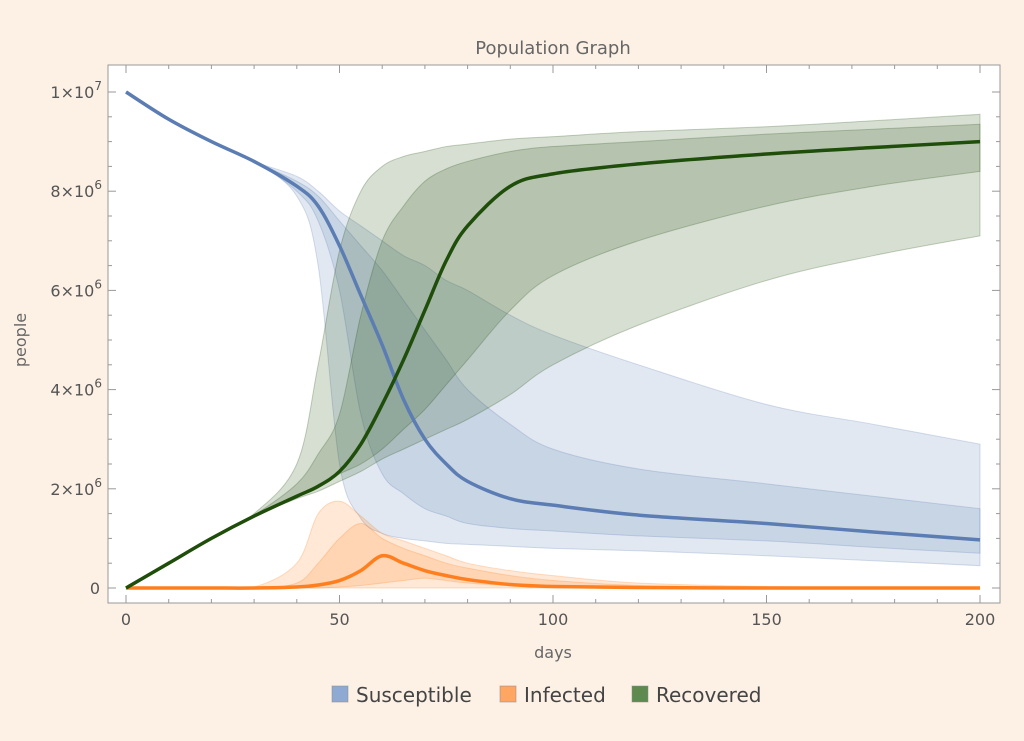 This screenshot has width=1024, height=741. Describe the element at coordinates (76, 487) in the screenshot. I see `y-tick-label: 2×10⁶` at that location.